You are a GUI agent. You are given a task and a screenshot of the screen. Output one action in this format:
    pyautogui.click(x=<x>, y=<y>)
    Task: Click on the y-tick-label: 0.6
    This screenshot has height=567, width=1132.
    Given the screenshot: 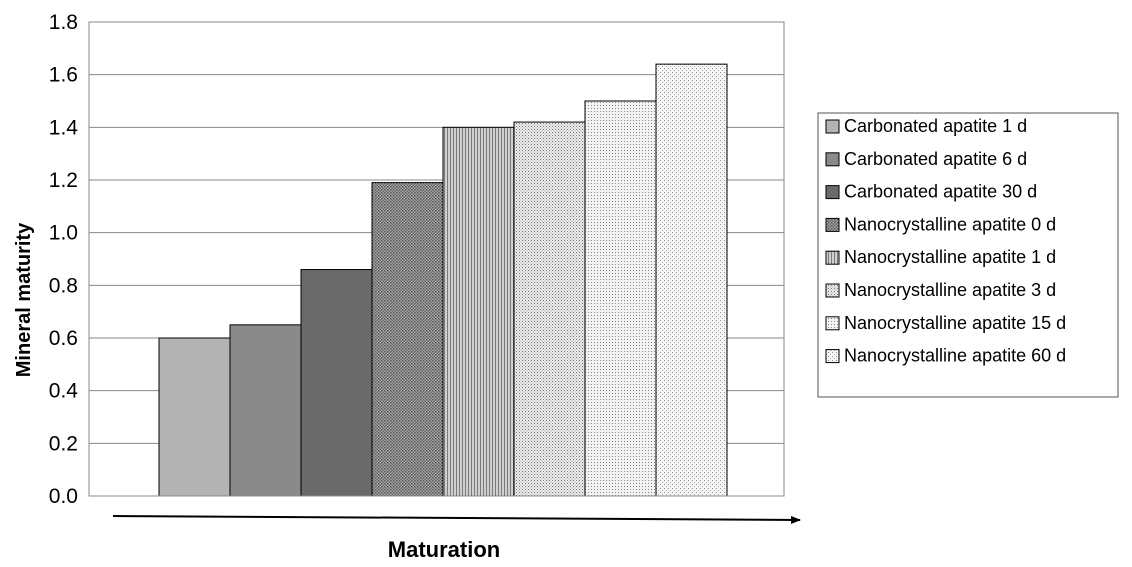 What is the action you would take?
    pyautogui.click(x=63, y=338)
    